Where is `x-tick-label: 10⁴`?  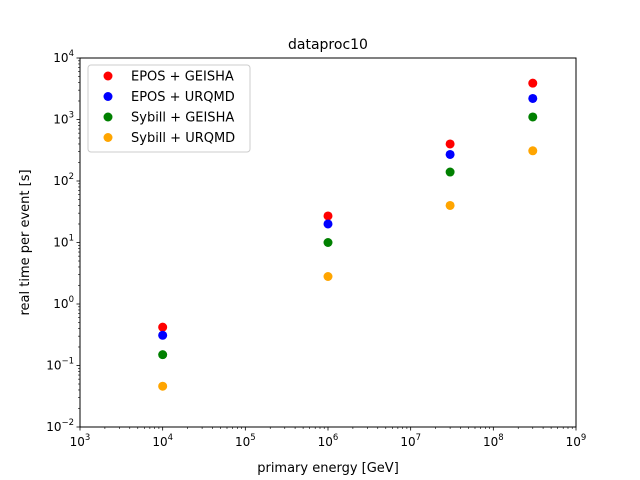
x-tick-label: 10⁴ is located at coordinates (162, 441).